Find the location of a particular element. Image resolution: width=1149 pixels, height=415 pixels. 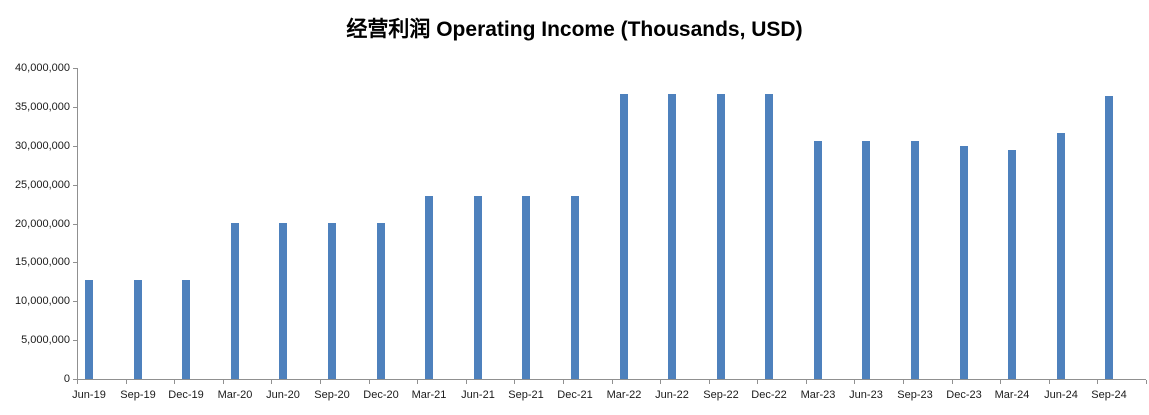

x-tick-label: Mar-21 is located at coordinates (429, 395).